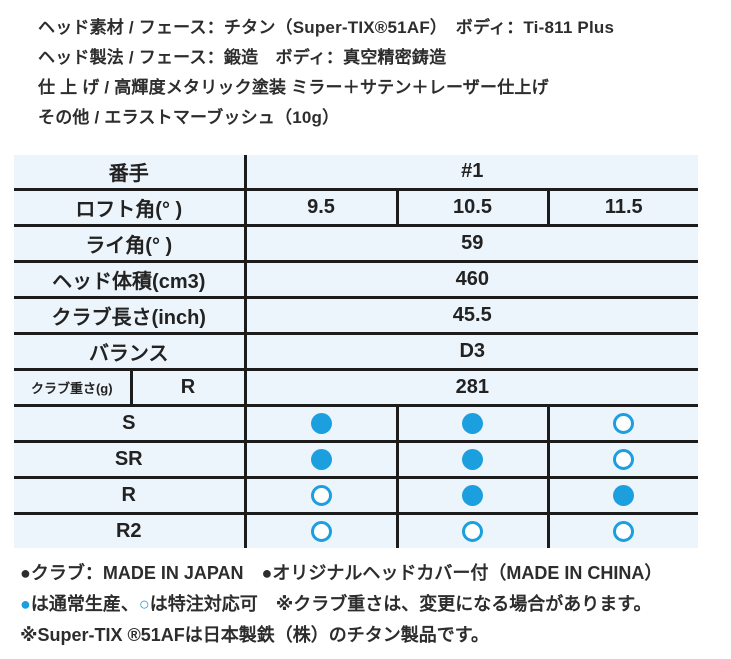 The width and height of the screenshot is (731, 659). What do you see at coordinates (356, 172) in the screenshot?
I see `row-club-number: 番手 #1` at bounding box center [356, 172].